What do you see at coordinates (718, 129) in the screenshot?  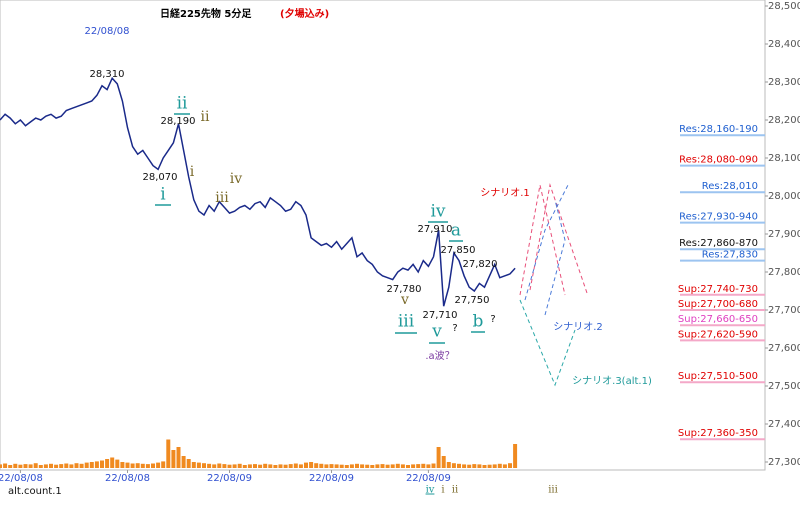 I see `level-label: Res:28,160-190` at bounding box center [718, 129].